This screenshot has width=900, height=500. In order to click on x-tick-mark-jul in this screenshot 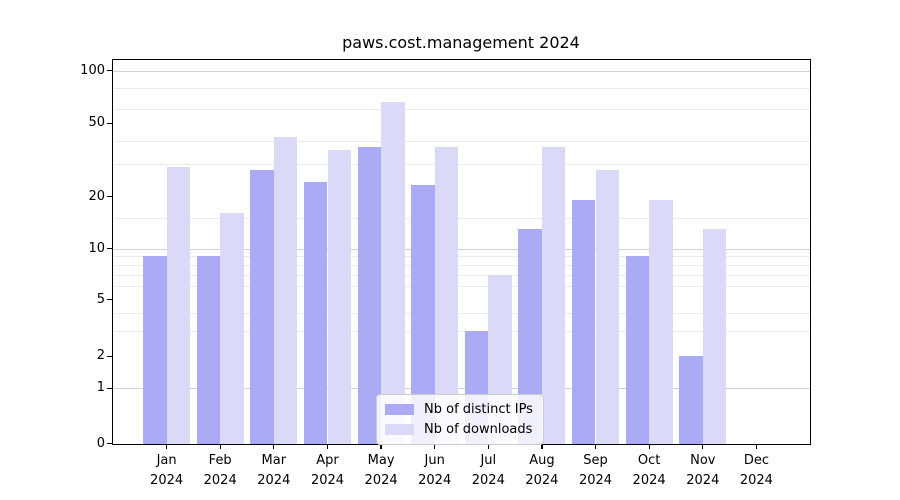, I will do `click(488, 446)`.